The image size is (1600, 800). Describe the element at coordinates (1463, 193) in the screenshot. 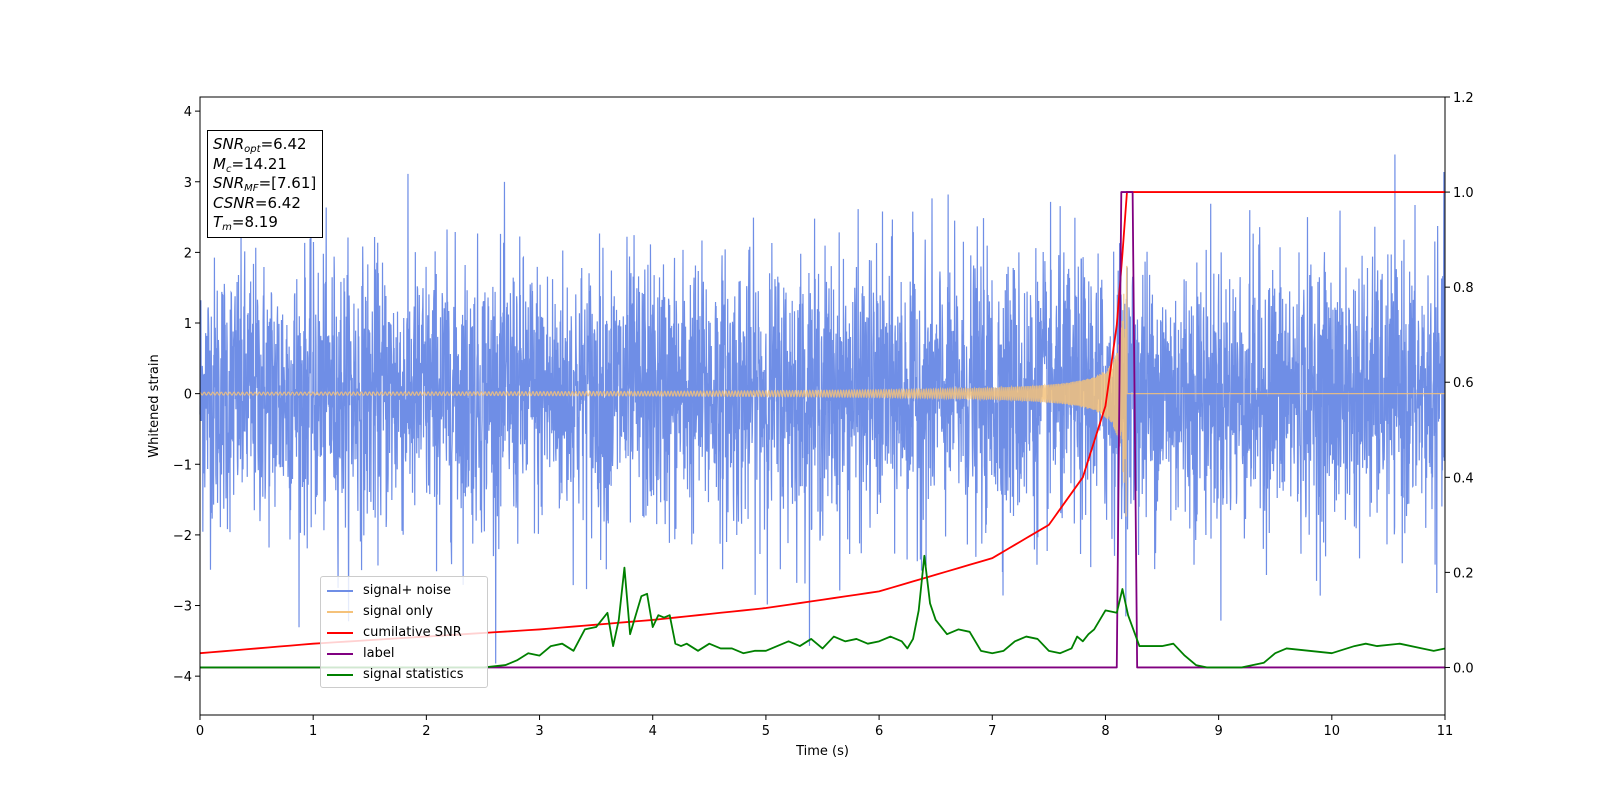

I see `y-right-tick-label: 1.0` at that location.